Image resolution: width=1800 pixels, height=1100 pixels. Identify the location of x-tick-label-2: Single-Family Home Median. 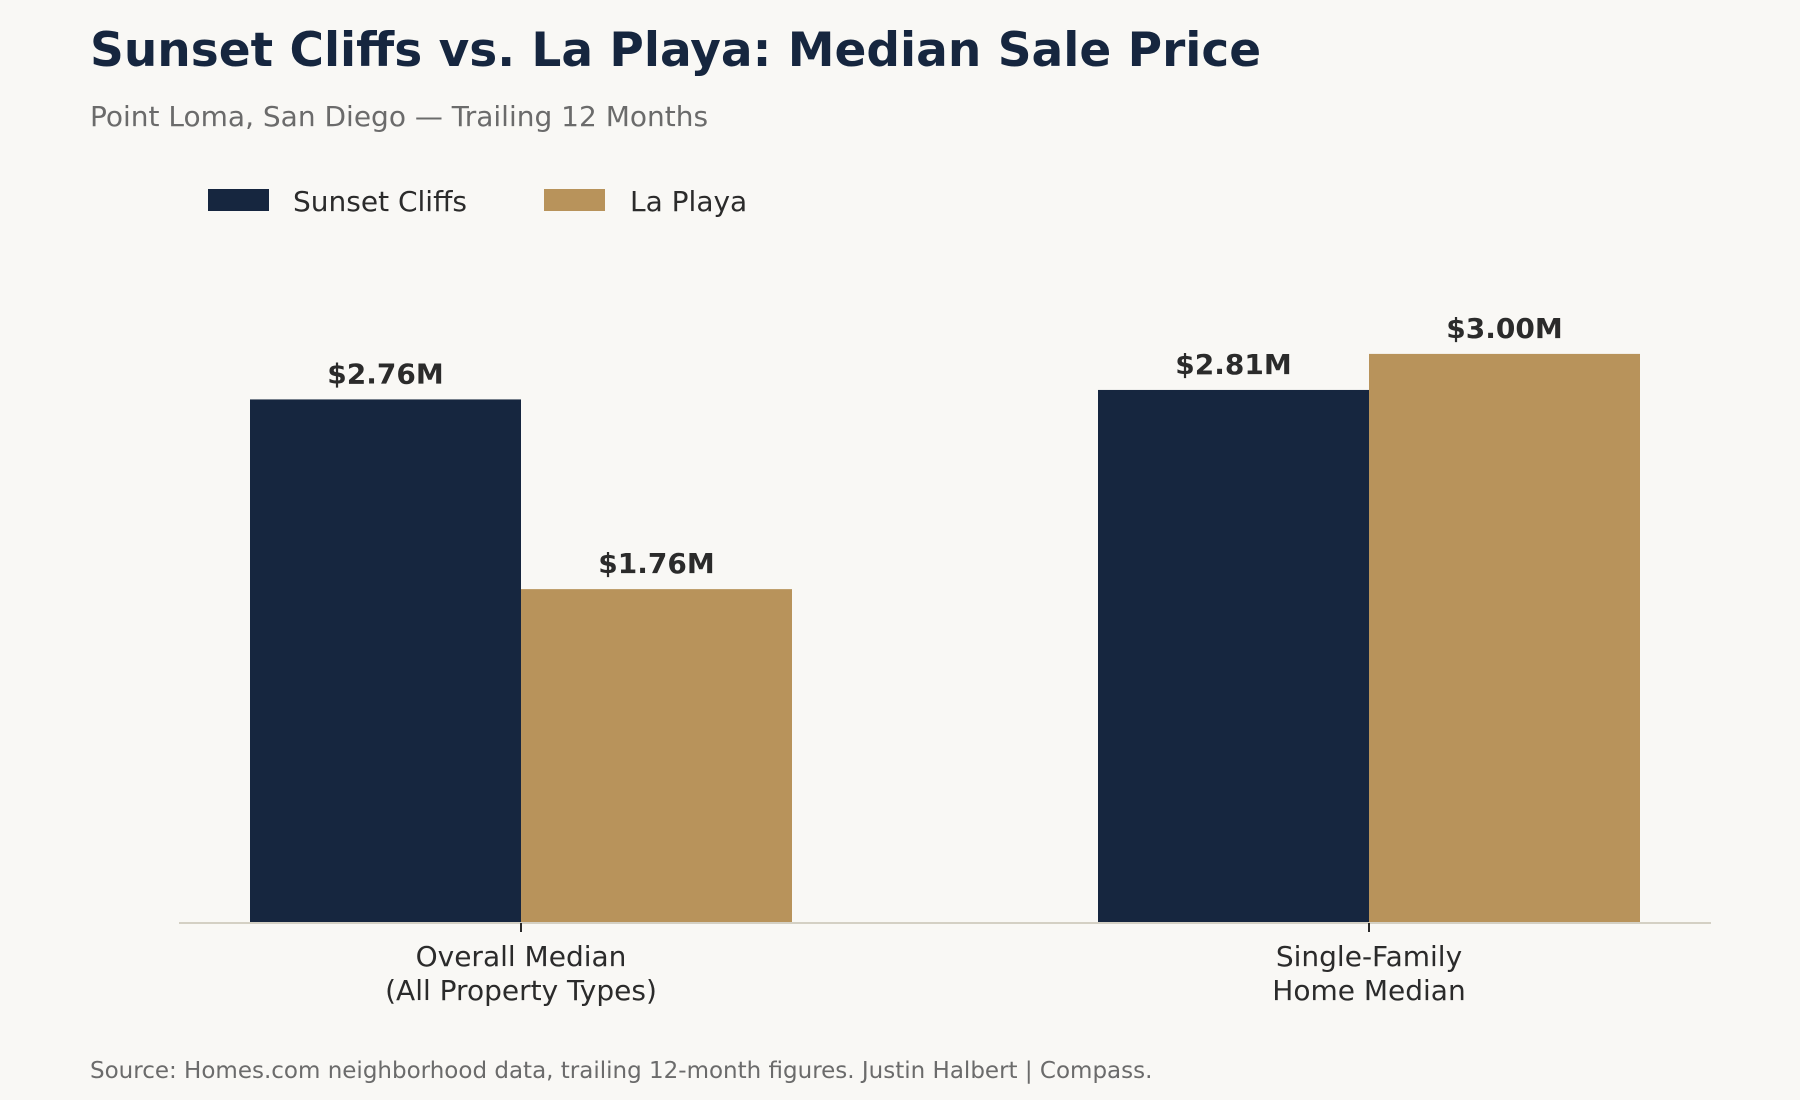
(1368, 973).